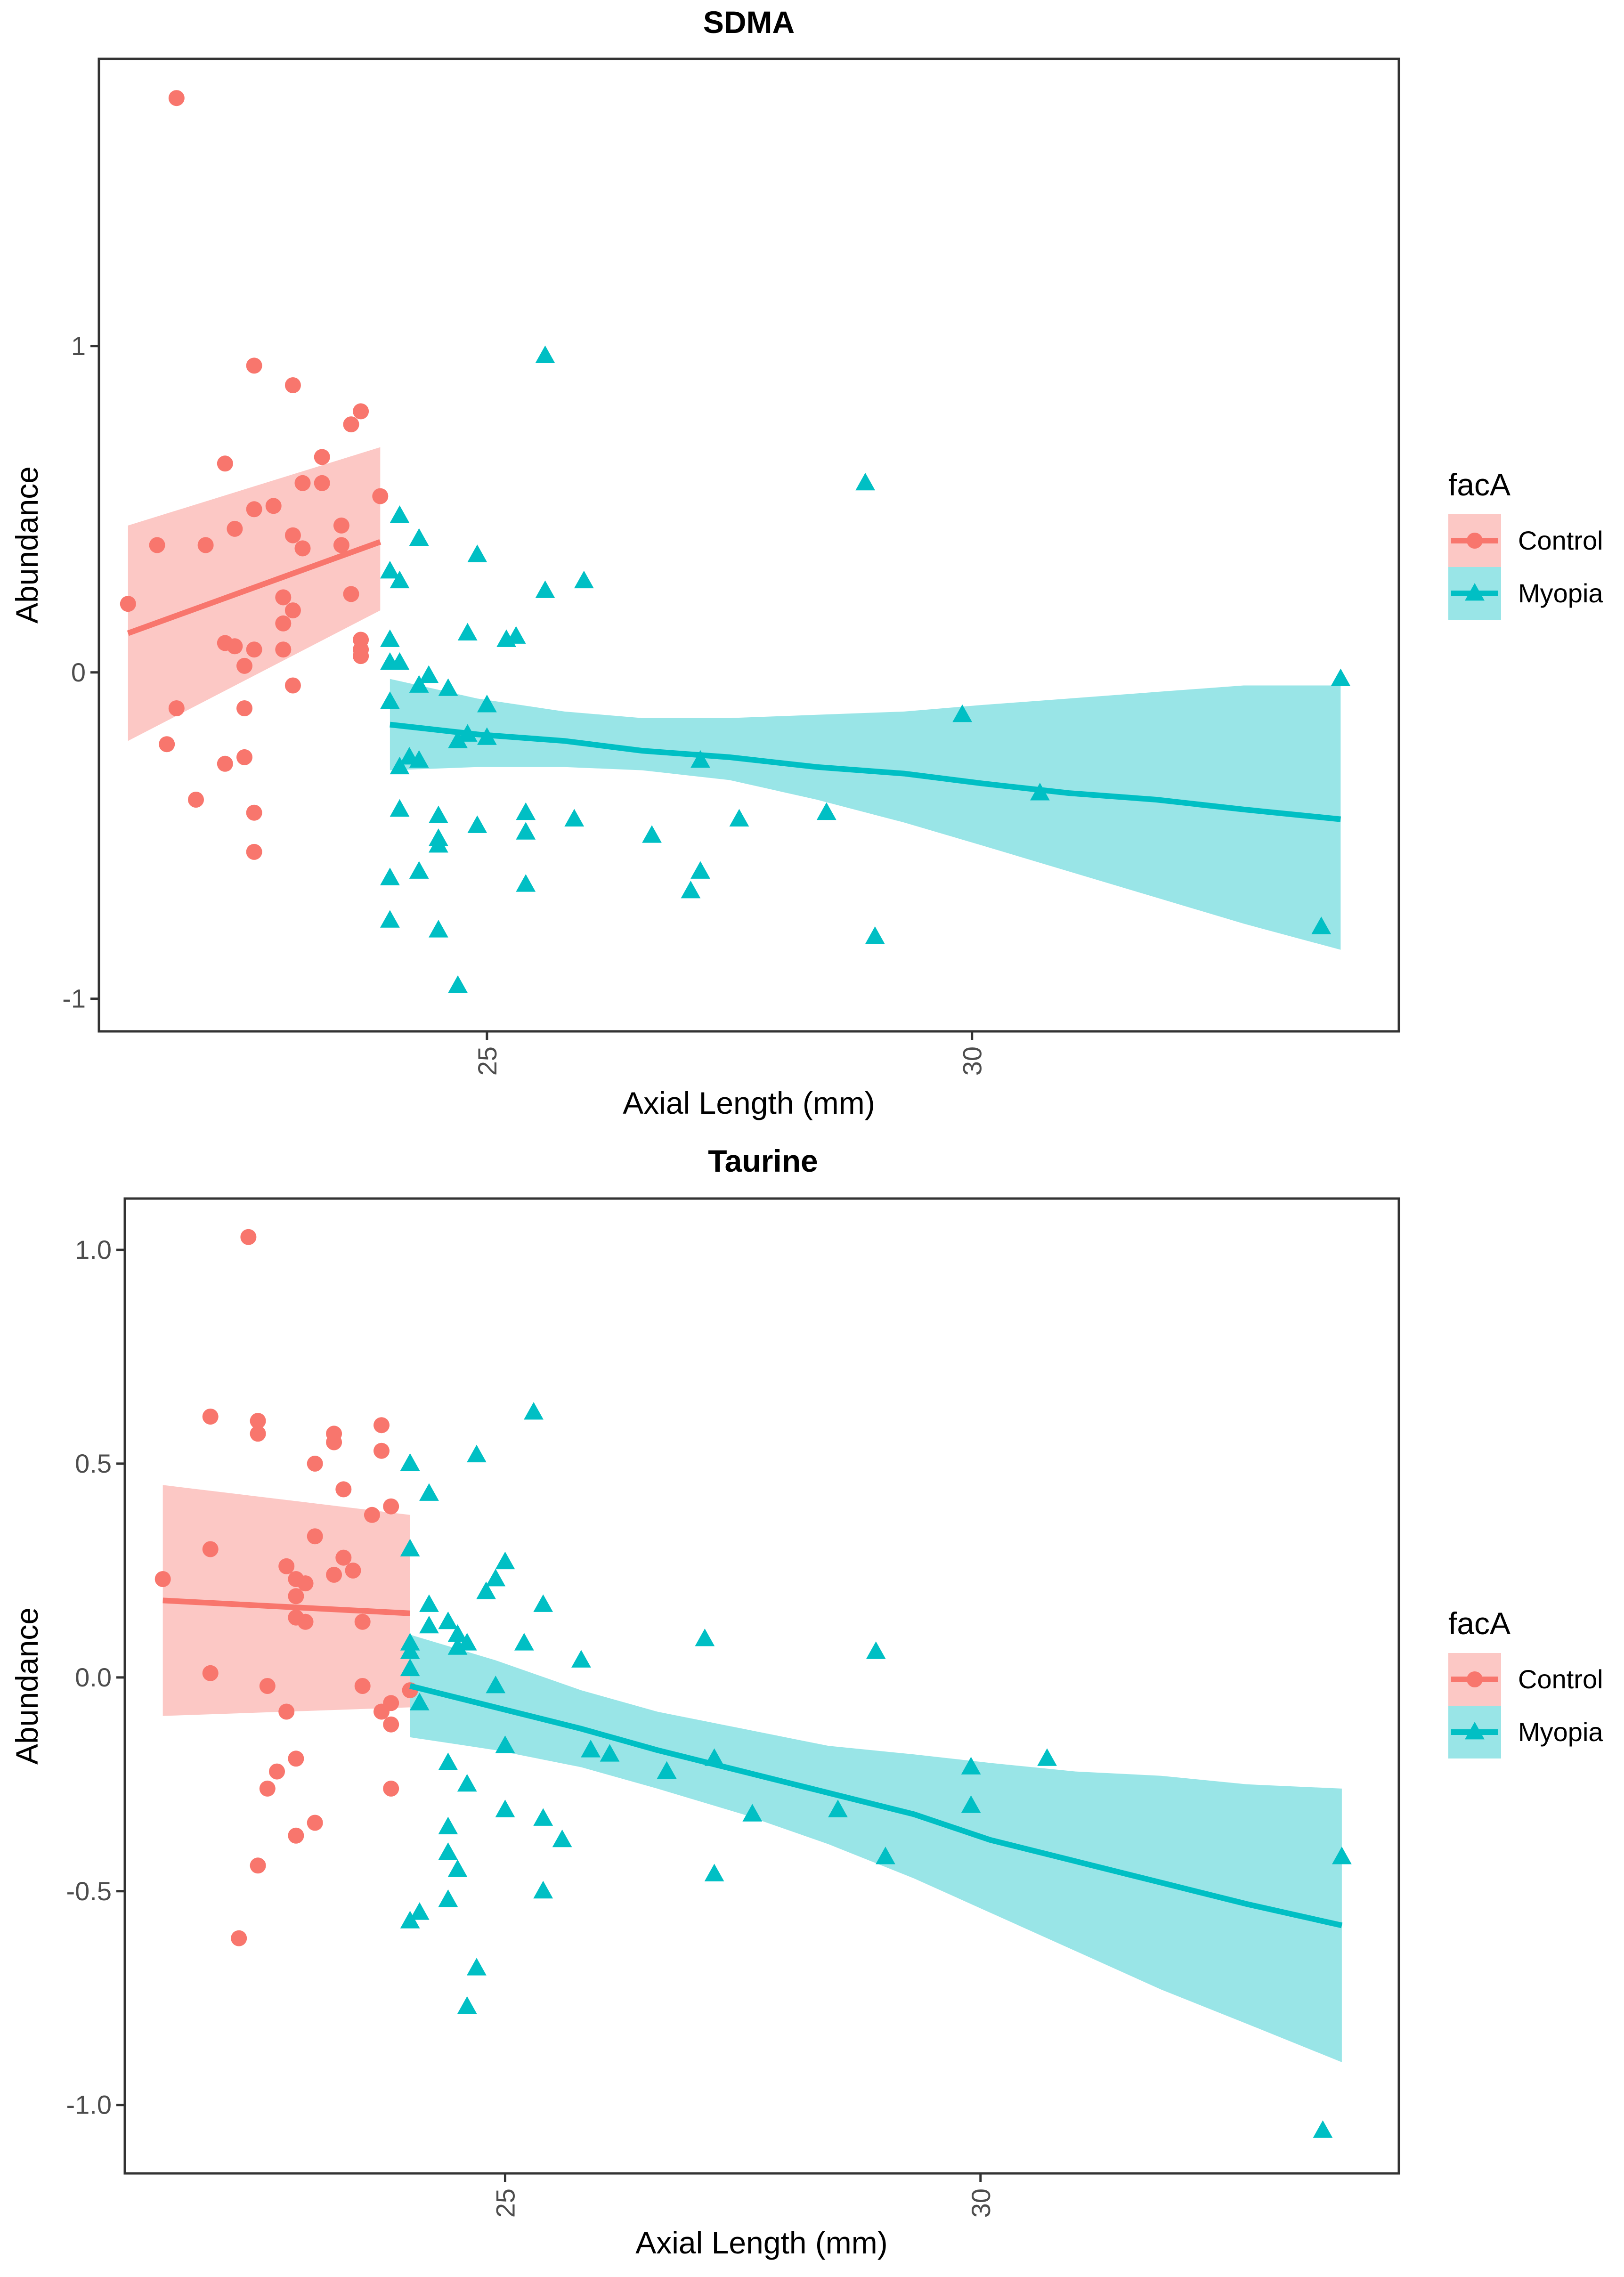 Image resolution: width=1624 pixels, height=2277 pixels. Describe the element at coordinates (27, 1686) in the screenshot. I see `y-axis-label: Abundance` at that location.